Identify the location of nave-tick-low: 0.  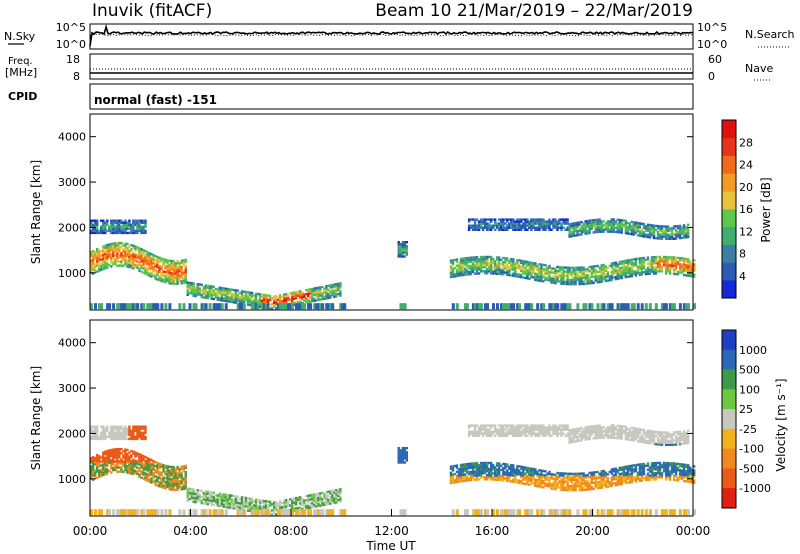
(711, 76).